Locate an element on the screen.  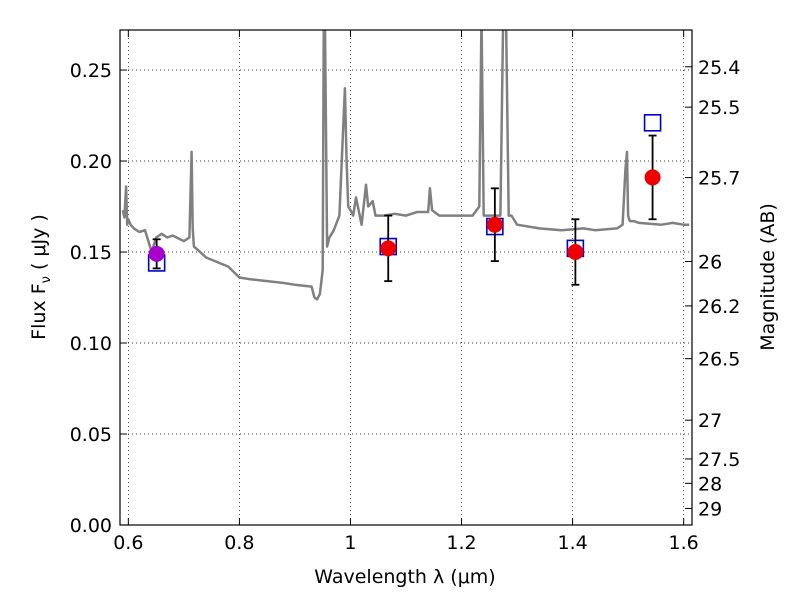
y-axis-label-main: Flux F is located at coordinates (39, 311).